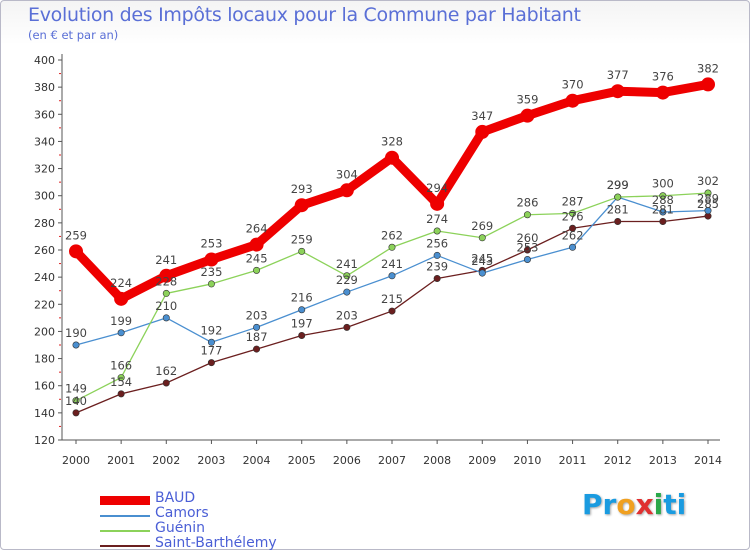  I want to click on y-tick-label: 220, so click(44, 304).